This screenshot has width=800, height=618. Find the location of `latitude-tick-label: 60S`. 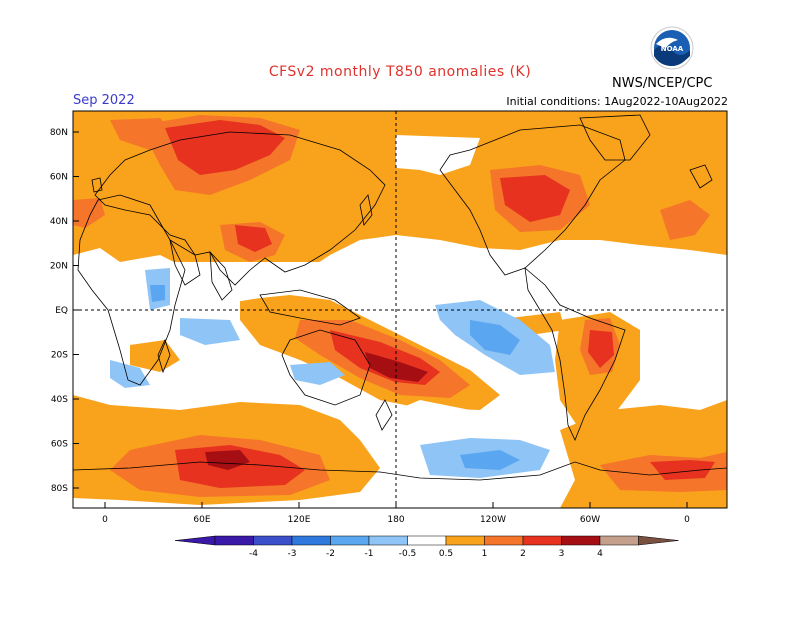

latitude-tick-label: 60S is located at coordinates (59, 445).